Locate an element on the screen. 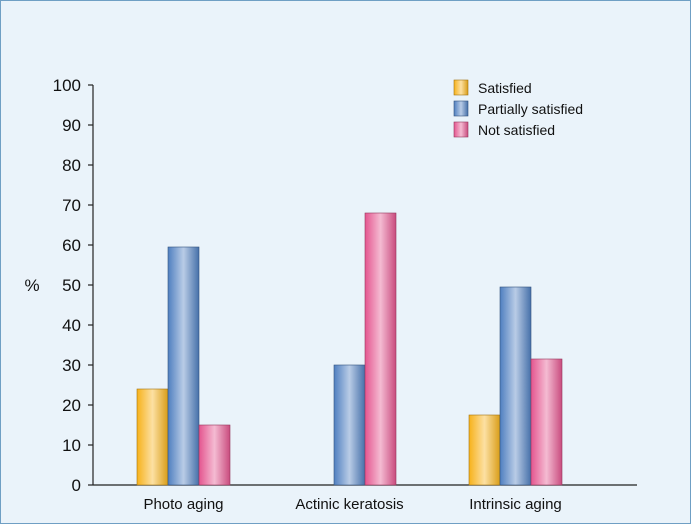 Image resolution: width=691 pixels, height=524 pixels. bar-intrinsic-aging-not-satisfied is located at coordinates (546, 422).